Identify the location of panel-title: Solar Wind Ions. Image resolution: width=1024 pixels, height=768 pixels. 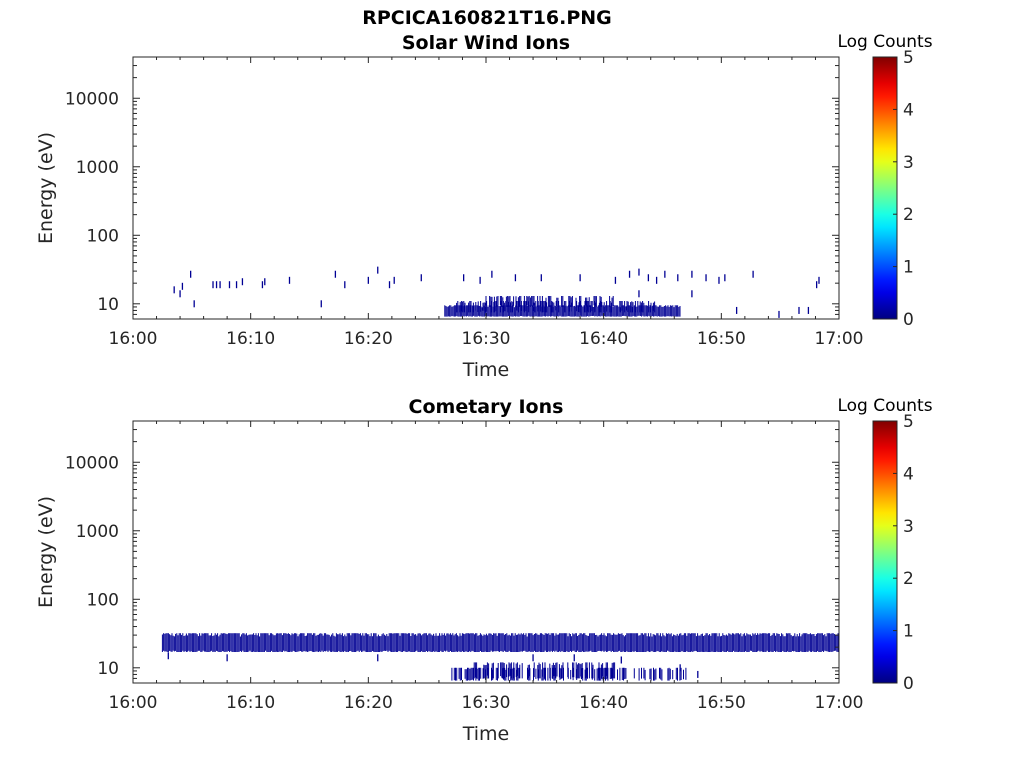
(486, 43).